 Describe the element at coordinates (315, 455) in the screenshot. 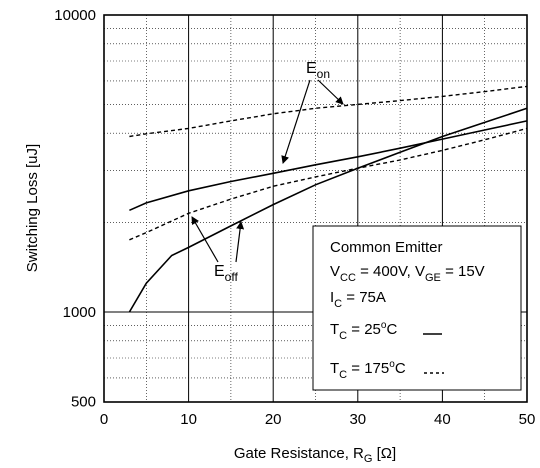

I see `x-axis-title: Gate Resistance, RG [Ω]` at that location.